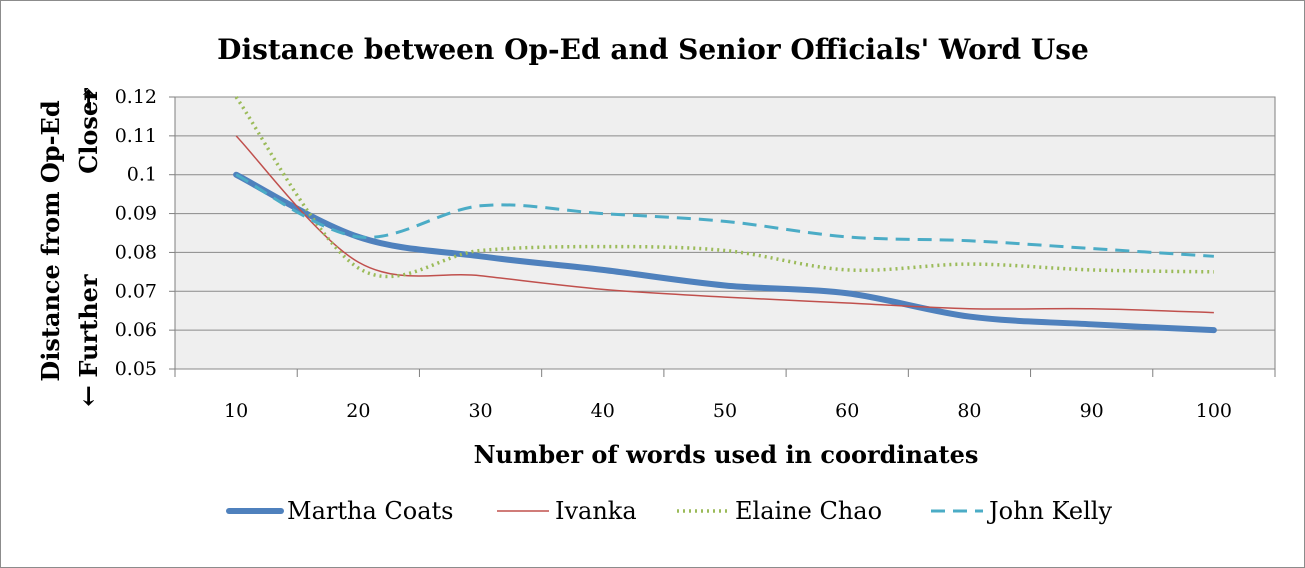 The width and height of the screenshot is (1305, 568). I want to click on y-tick-label: 0.08, so click(136, 252).